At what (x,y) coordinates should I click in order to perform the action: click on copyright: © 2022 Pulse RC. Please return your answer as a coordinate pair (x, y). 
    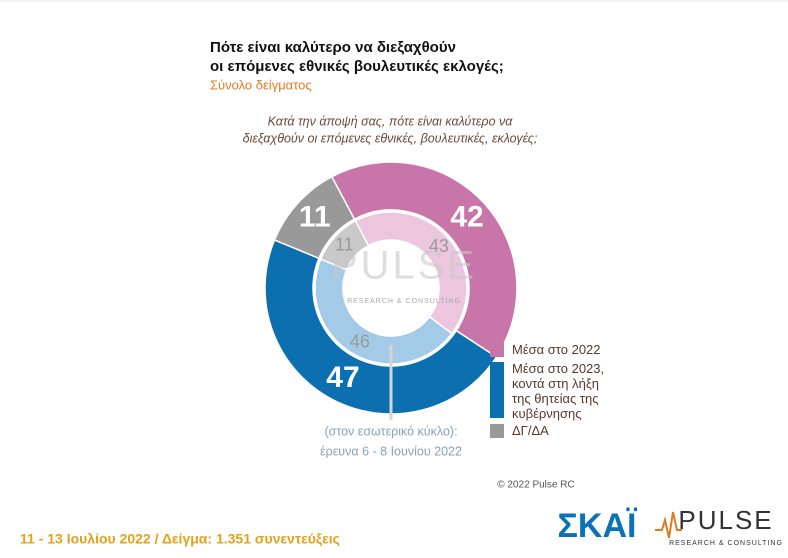
    Looking at the image, I should click on (535, 485).